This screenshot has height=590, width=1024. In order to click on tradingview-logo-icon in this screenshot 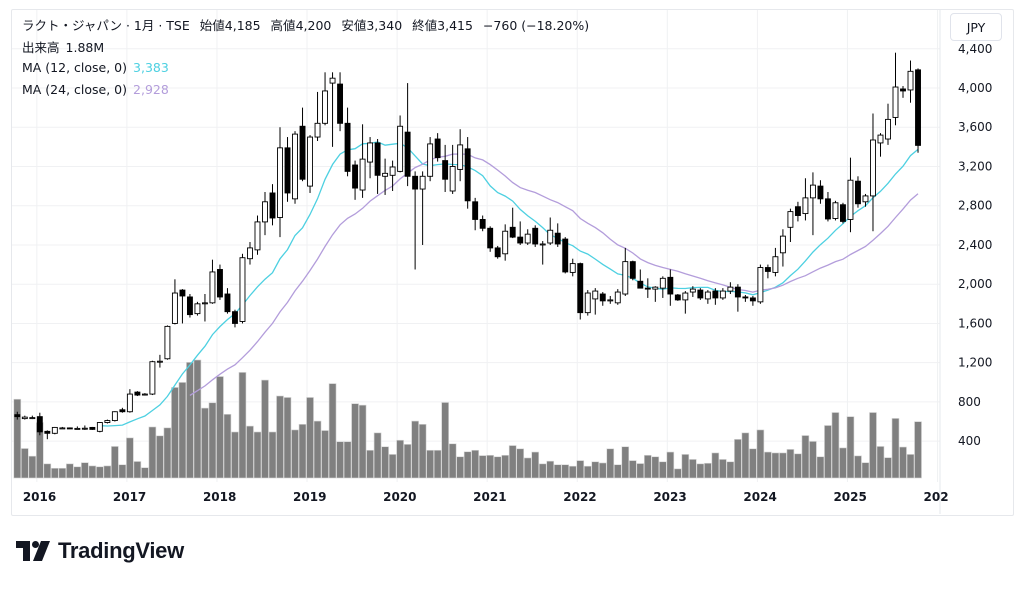, I will do `click(33, 551)`.